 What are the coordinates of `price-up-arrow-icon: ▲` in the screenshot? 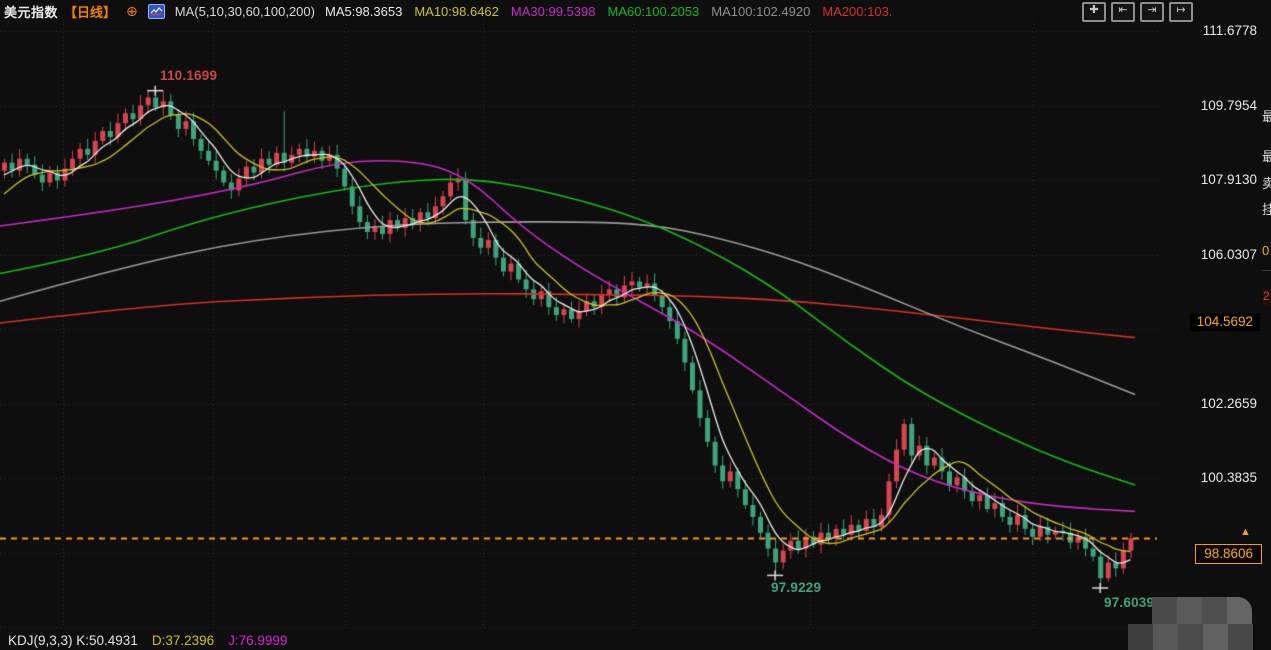 It's located at (1245, 532).